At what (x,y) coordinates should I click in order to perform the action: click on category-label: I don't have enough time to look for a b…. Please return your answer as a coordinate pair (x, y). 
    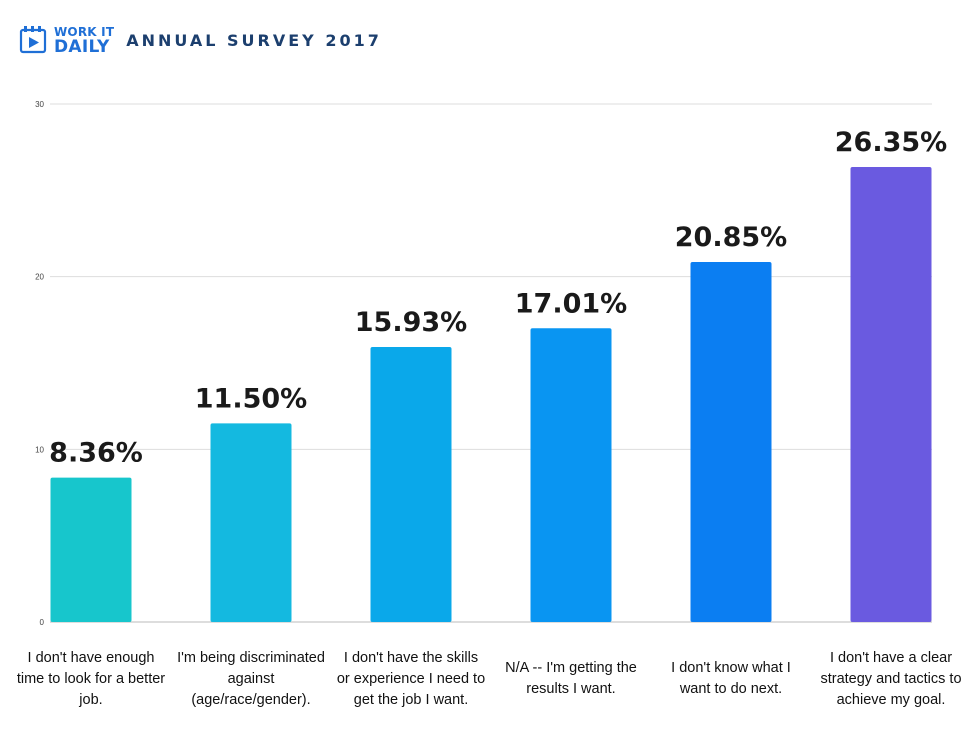
    Looking at the image, I should click on (91, 678).